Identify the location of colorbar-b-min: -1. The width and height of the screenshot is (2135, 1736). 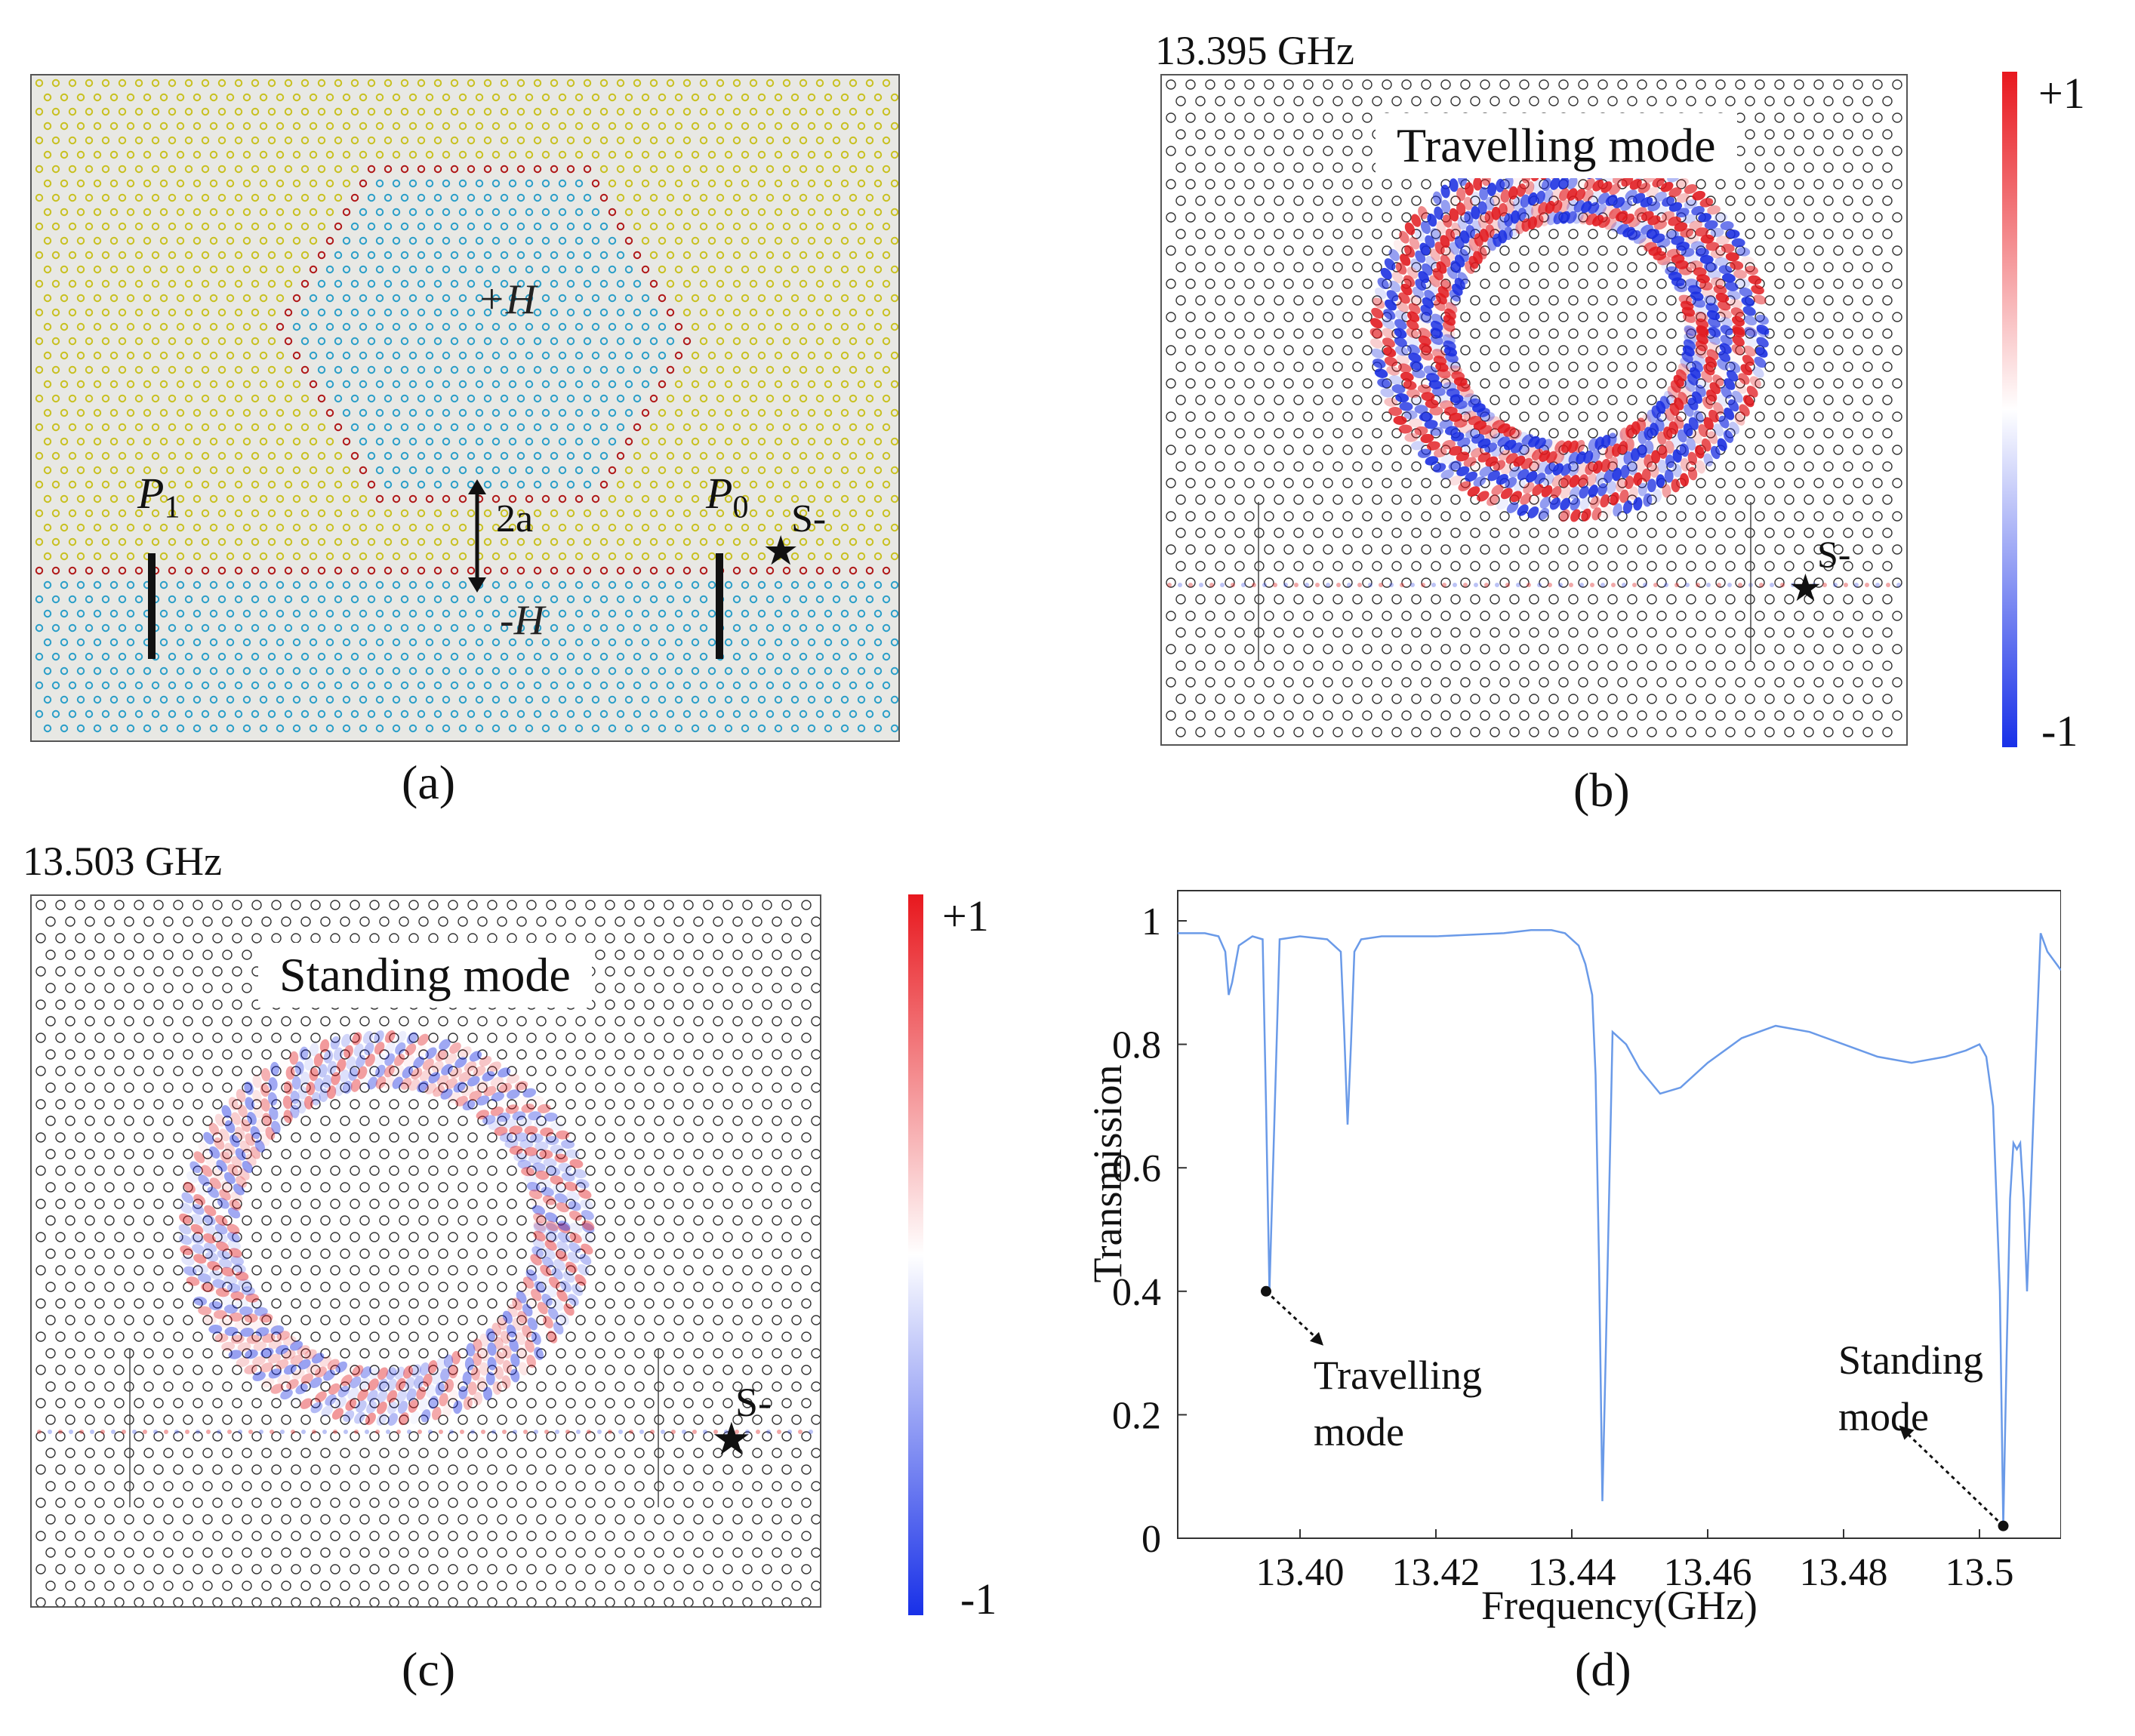
(2059, 731).